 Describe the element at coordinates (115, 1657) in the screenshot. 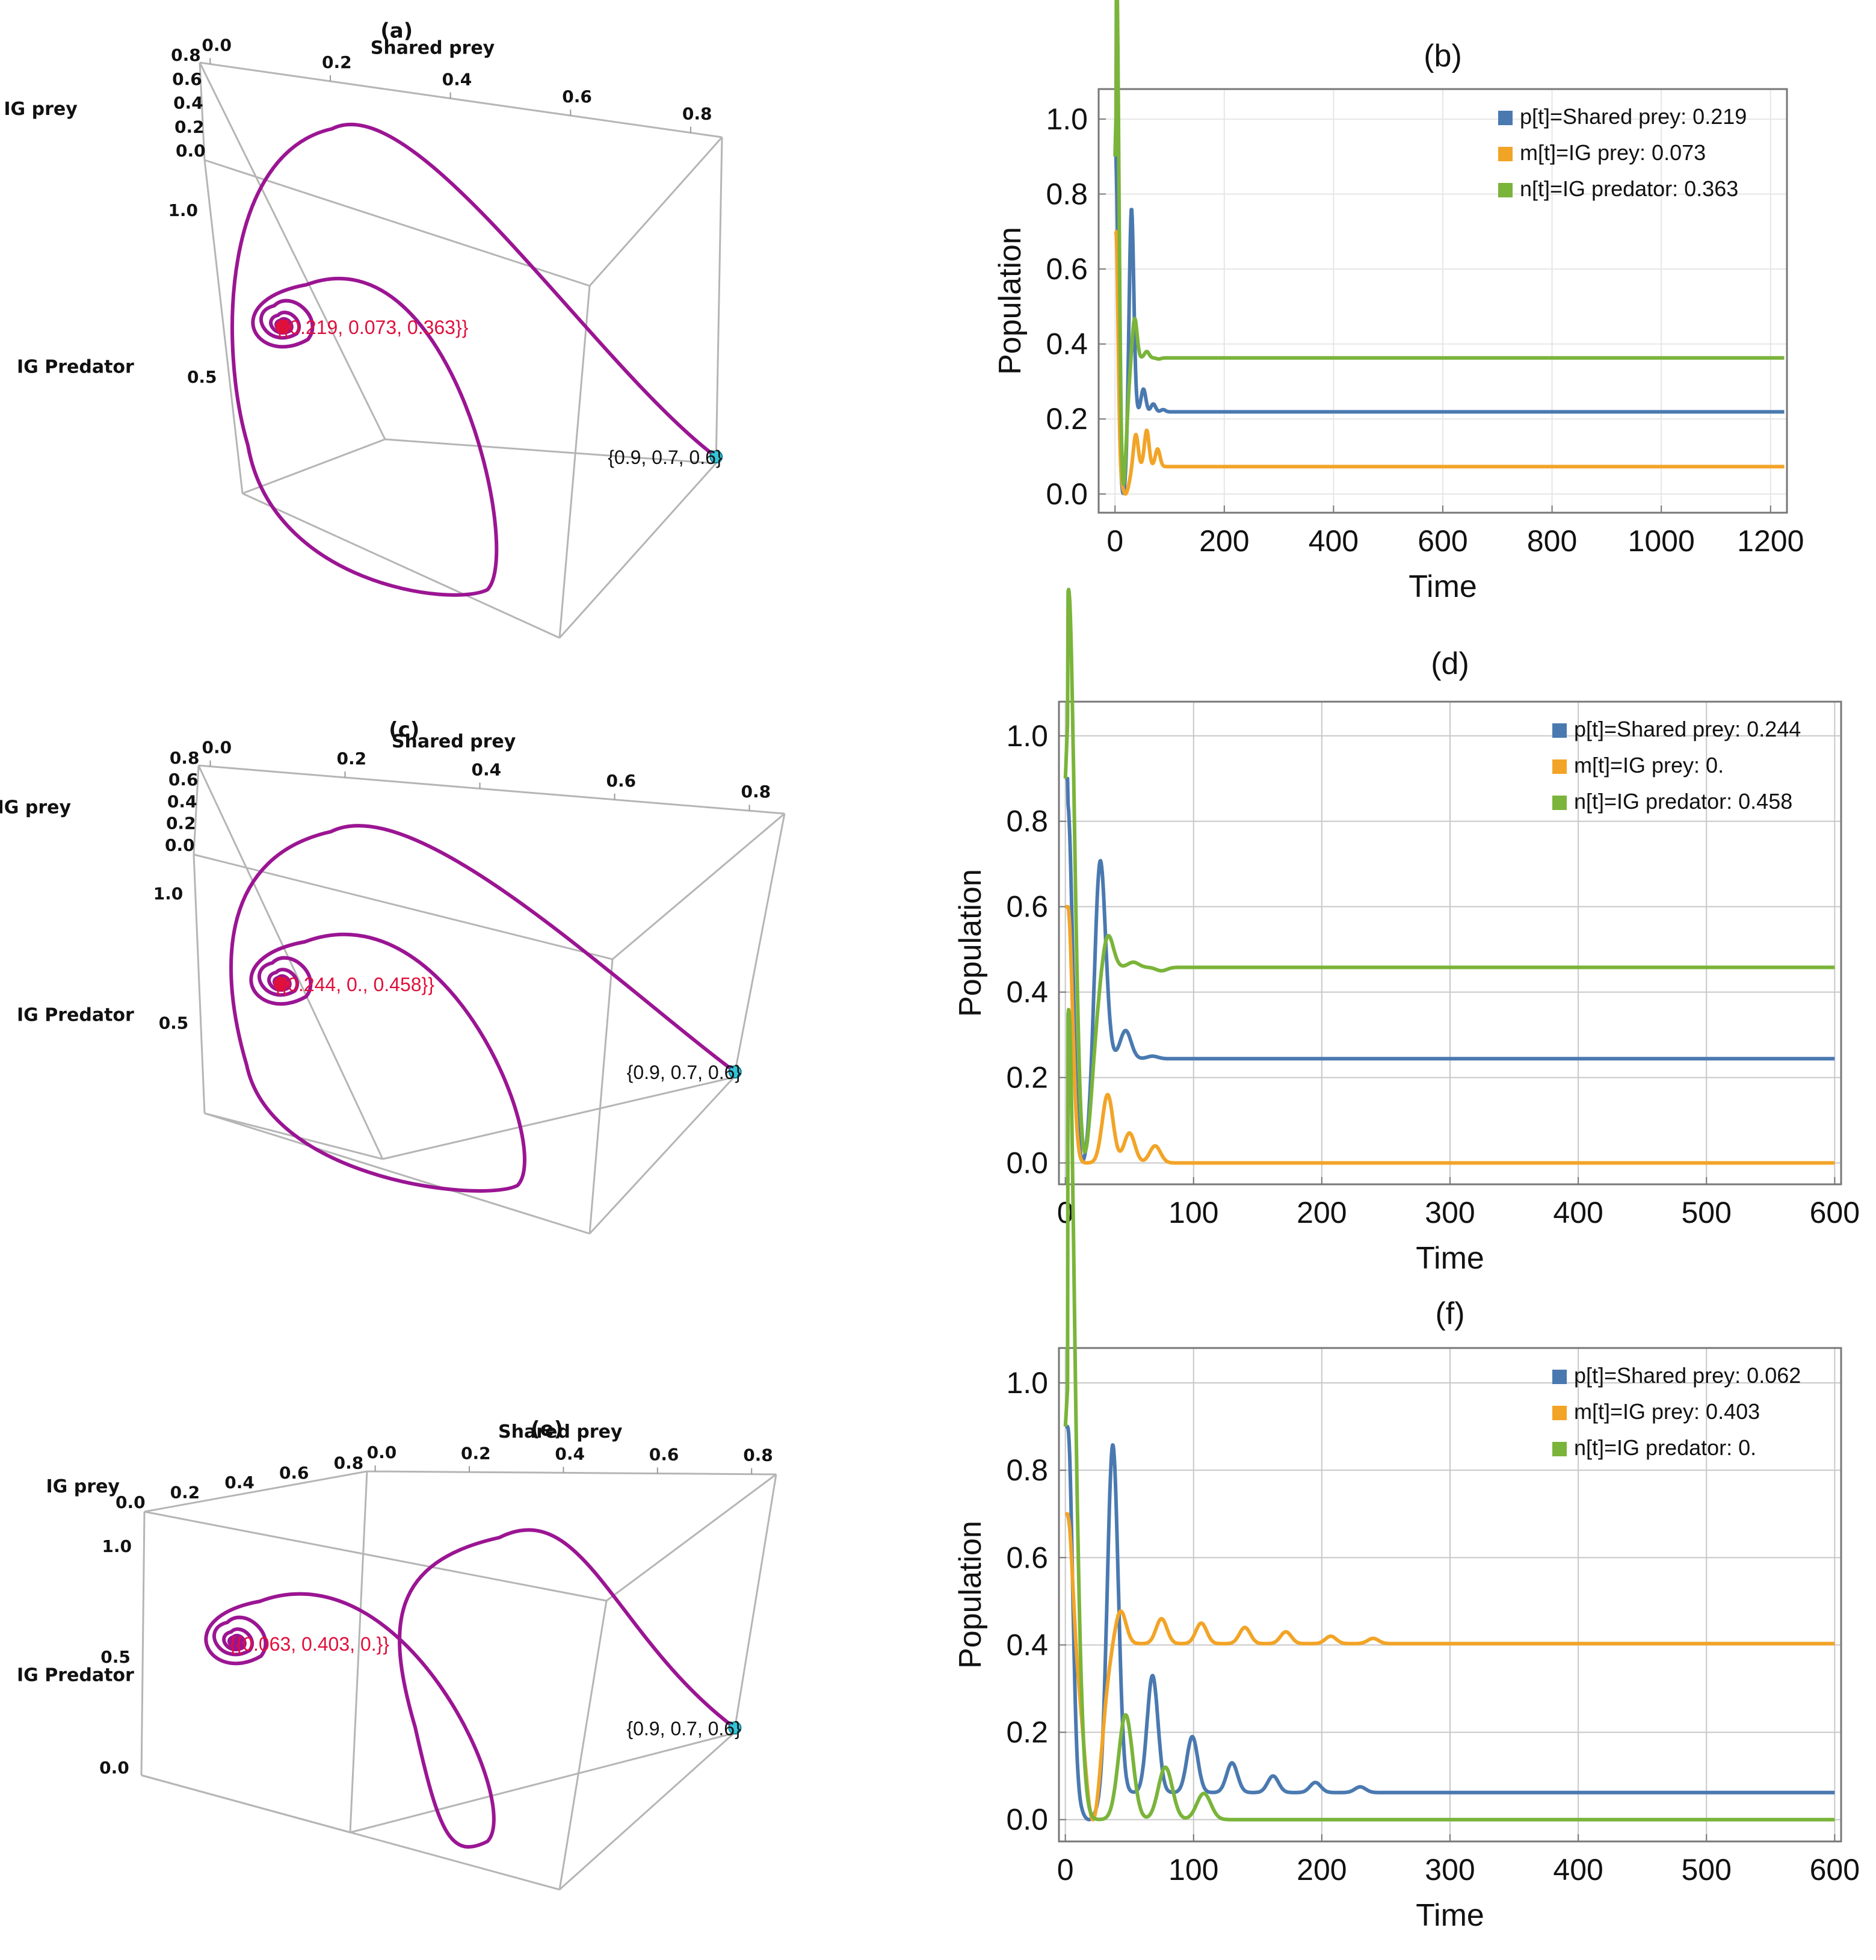

I see `z-tick-label: 0.5` at that location.